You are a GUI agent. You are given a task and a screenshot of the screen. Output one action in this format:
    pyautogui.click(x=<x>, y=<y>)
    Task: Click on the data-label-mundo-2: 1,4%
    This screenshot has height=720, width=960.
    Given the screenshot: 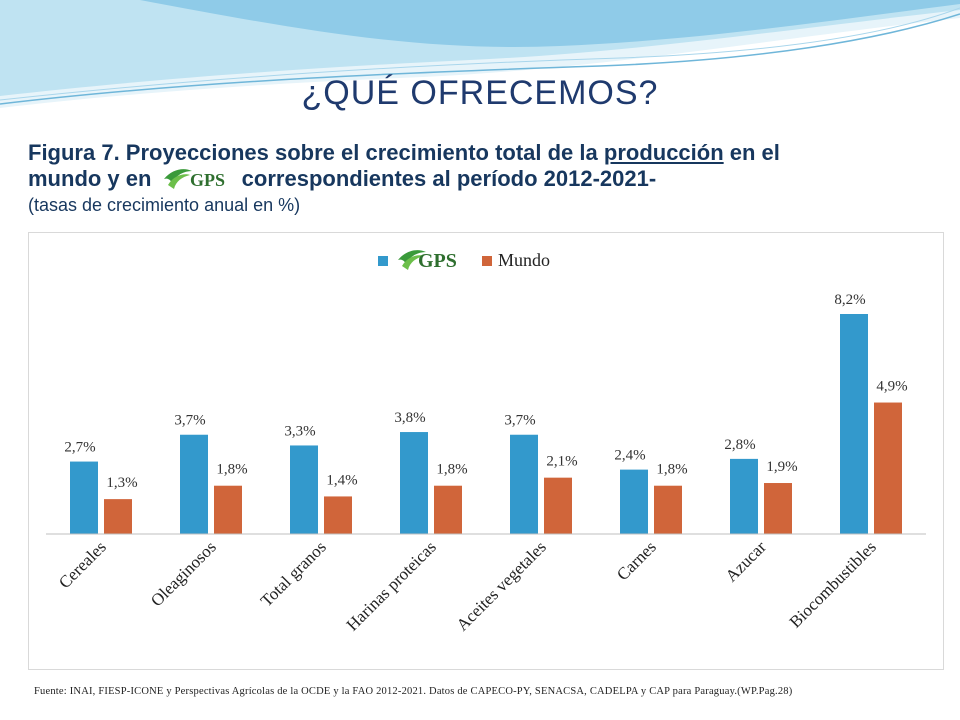 What is the action you would take?
    pyautogui.click(x=341, y=480)
    